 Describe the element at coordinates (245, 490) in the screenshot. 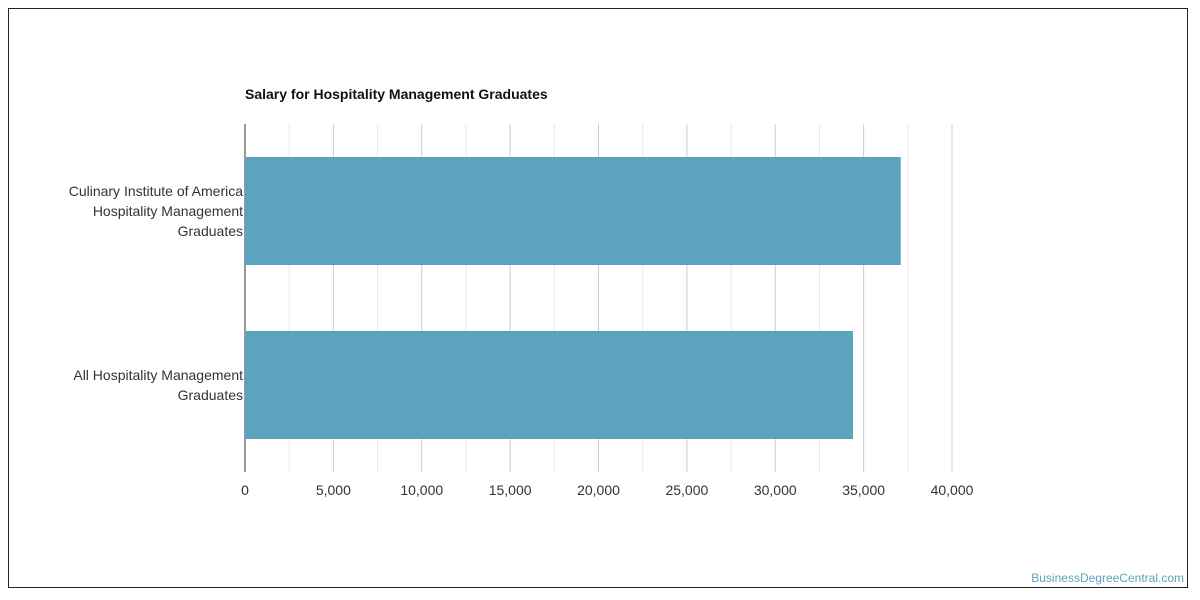

I see `x-tick-label: 0` at that location.